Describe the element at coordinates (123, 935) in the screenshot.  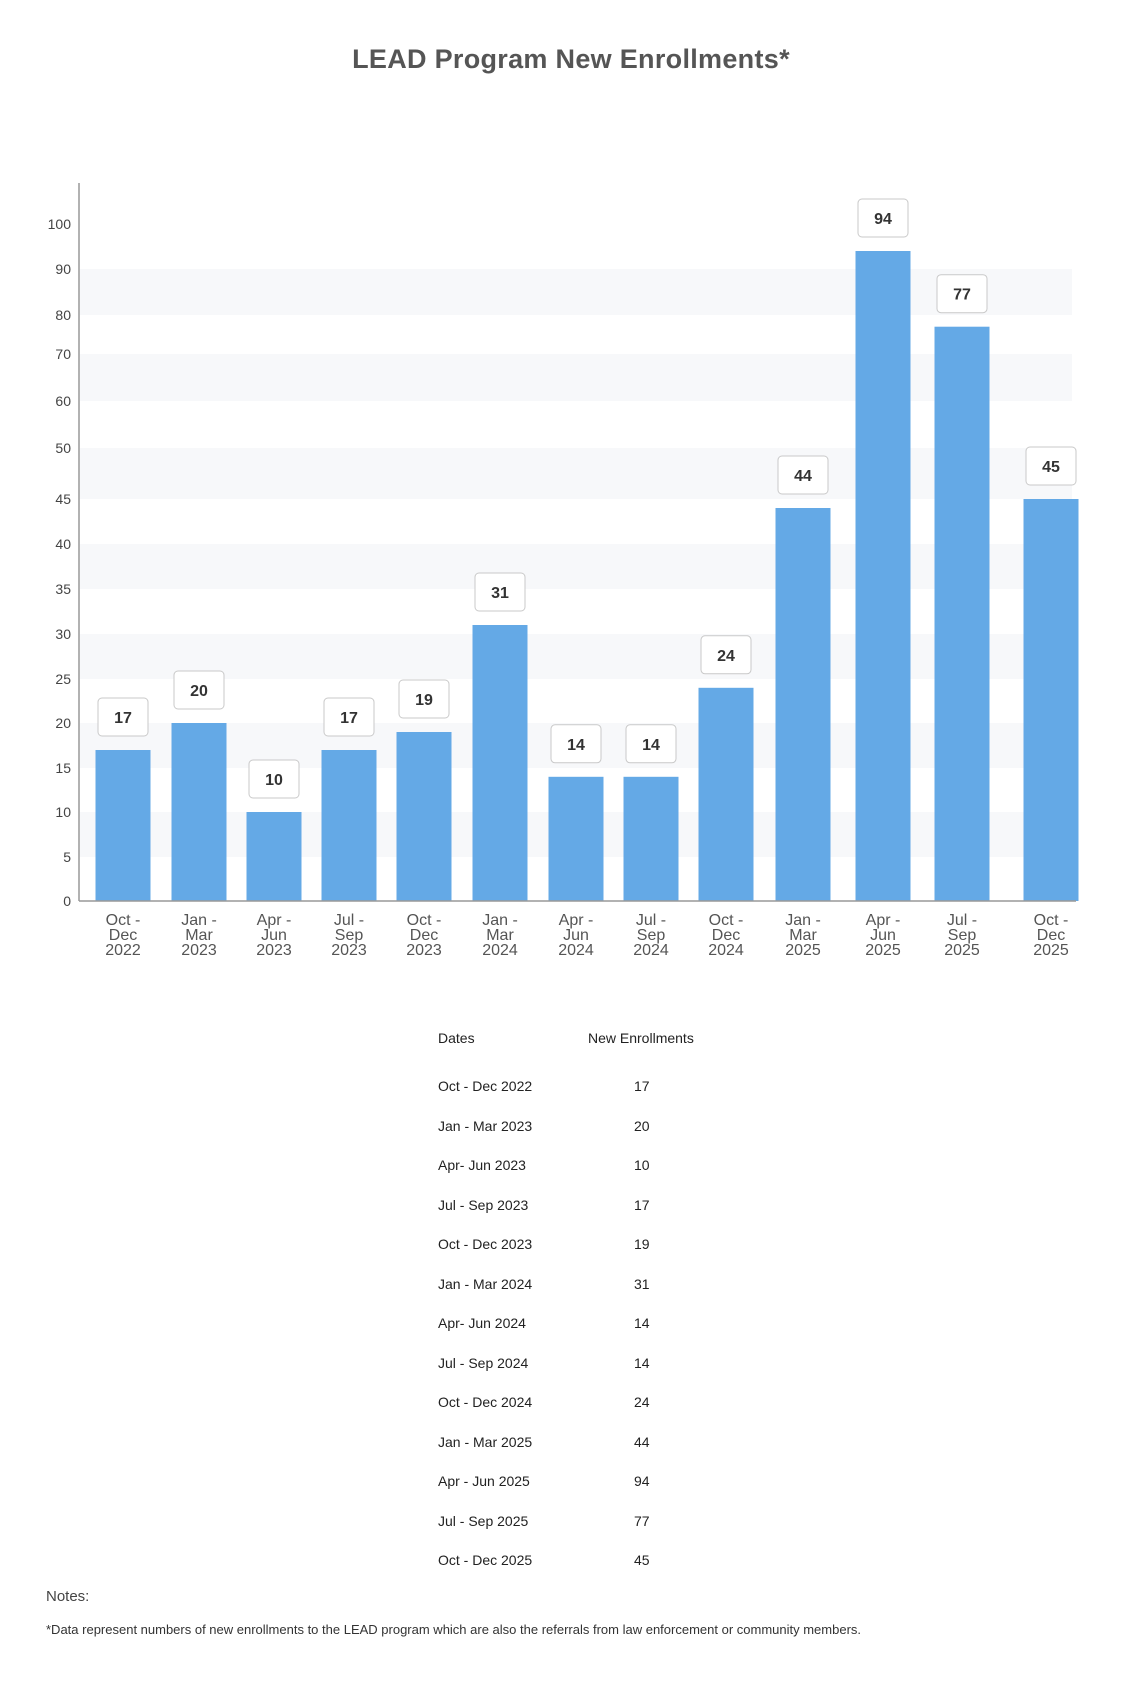
I see `x-tick-label: Oct -Dec 2022` at that location.